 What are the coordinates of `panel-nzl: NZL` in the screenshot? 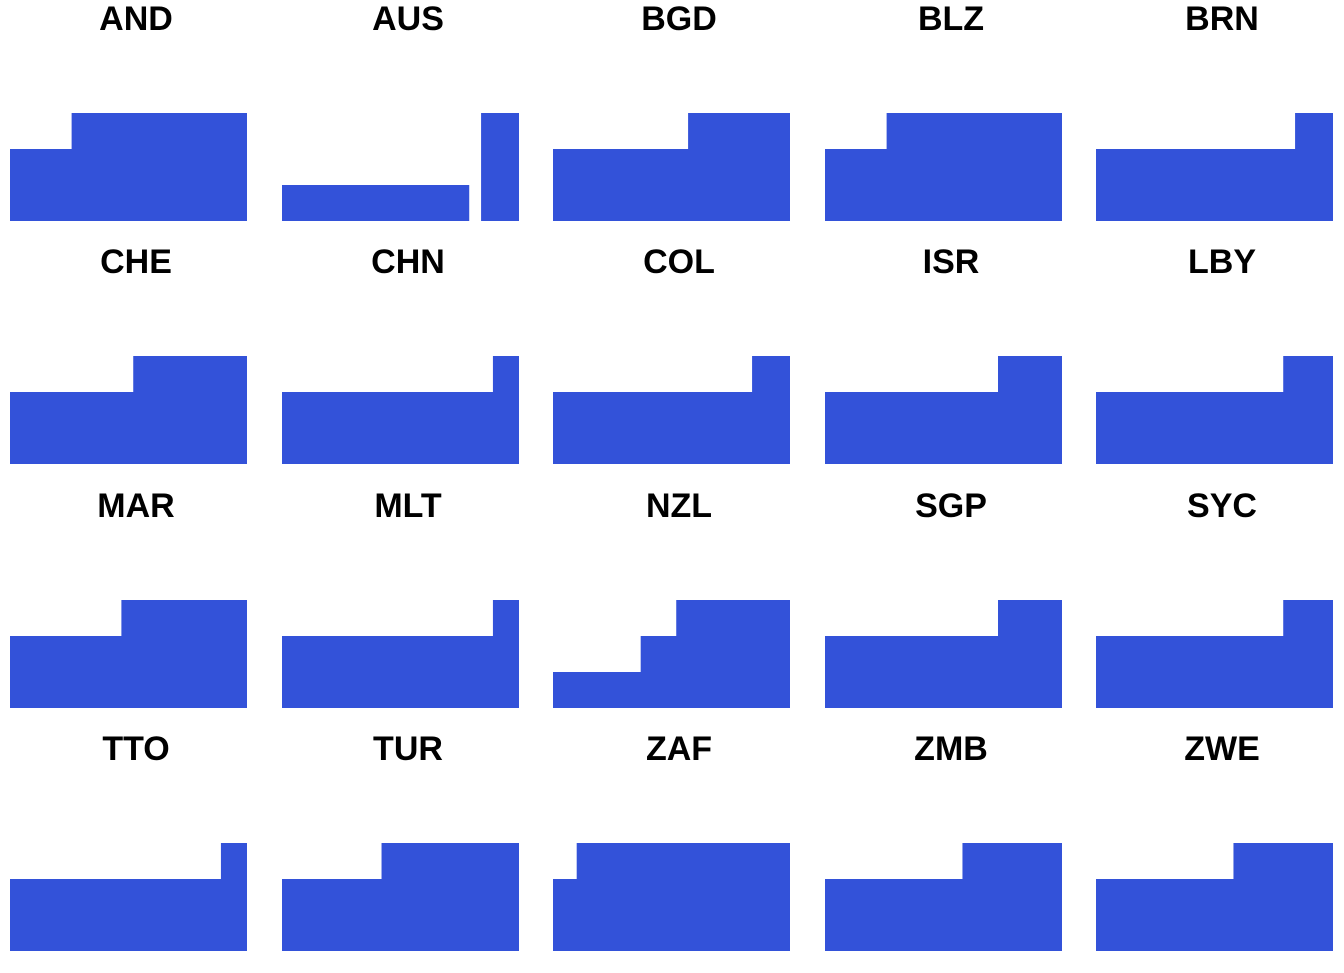 It's located at (679, 608).